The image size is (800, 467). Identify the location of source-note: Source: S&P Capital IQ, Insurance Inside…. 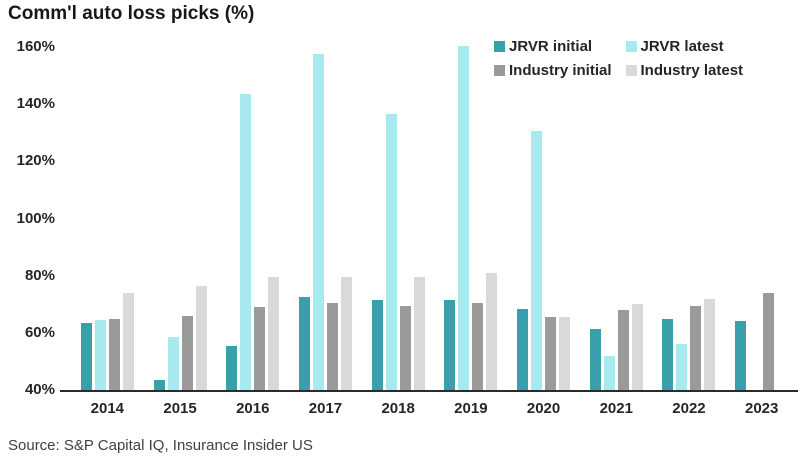
(160, 445).